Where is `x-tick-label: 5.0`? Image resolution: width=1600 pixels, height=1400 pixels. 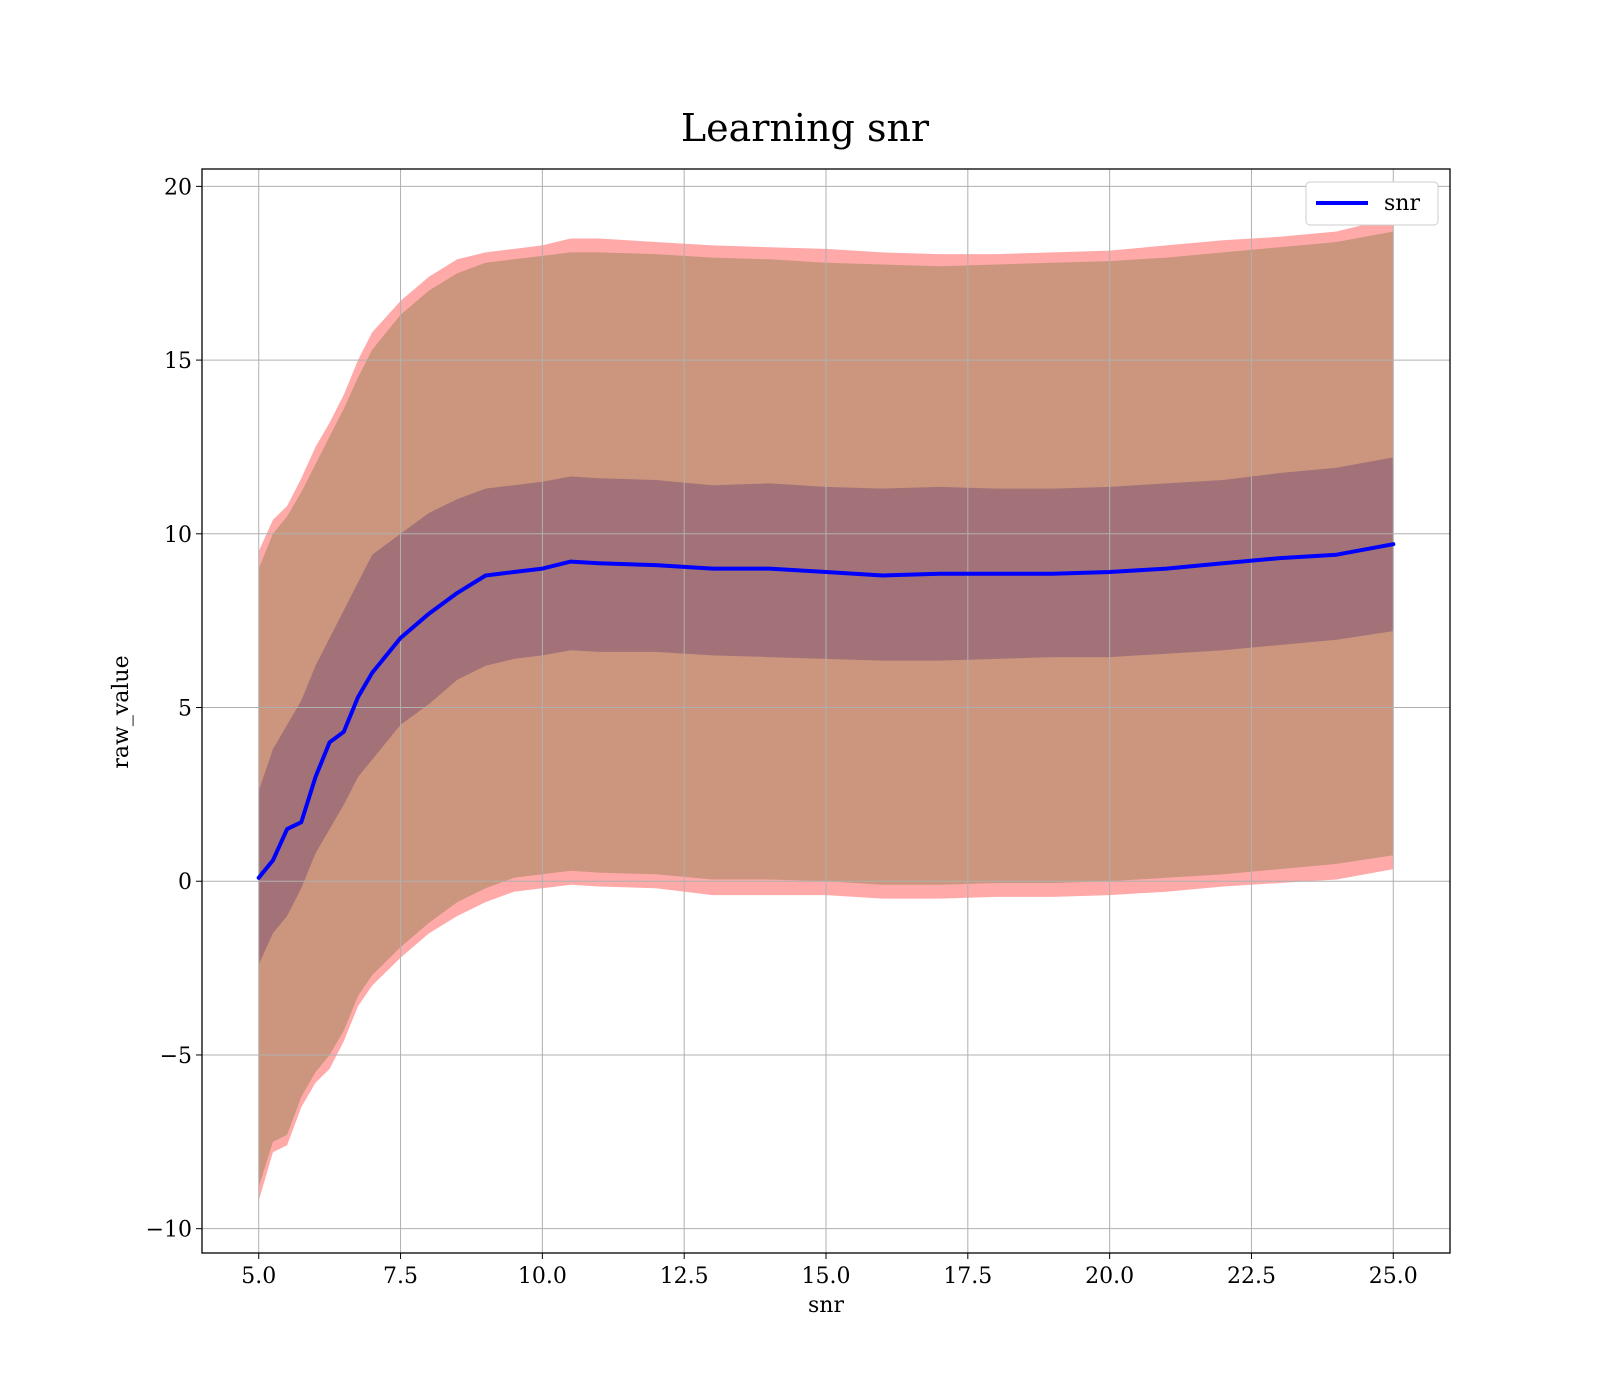 x-tick-label: 5.0 is located at coordinates (258, 1276).